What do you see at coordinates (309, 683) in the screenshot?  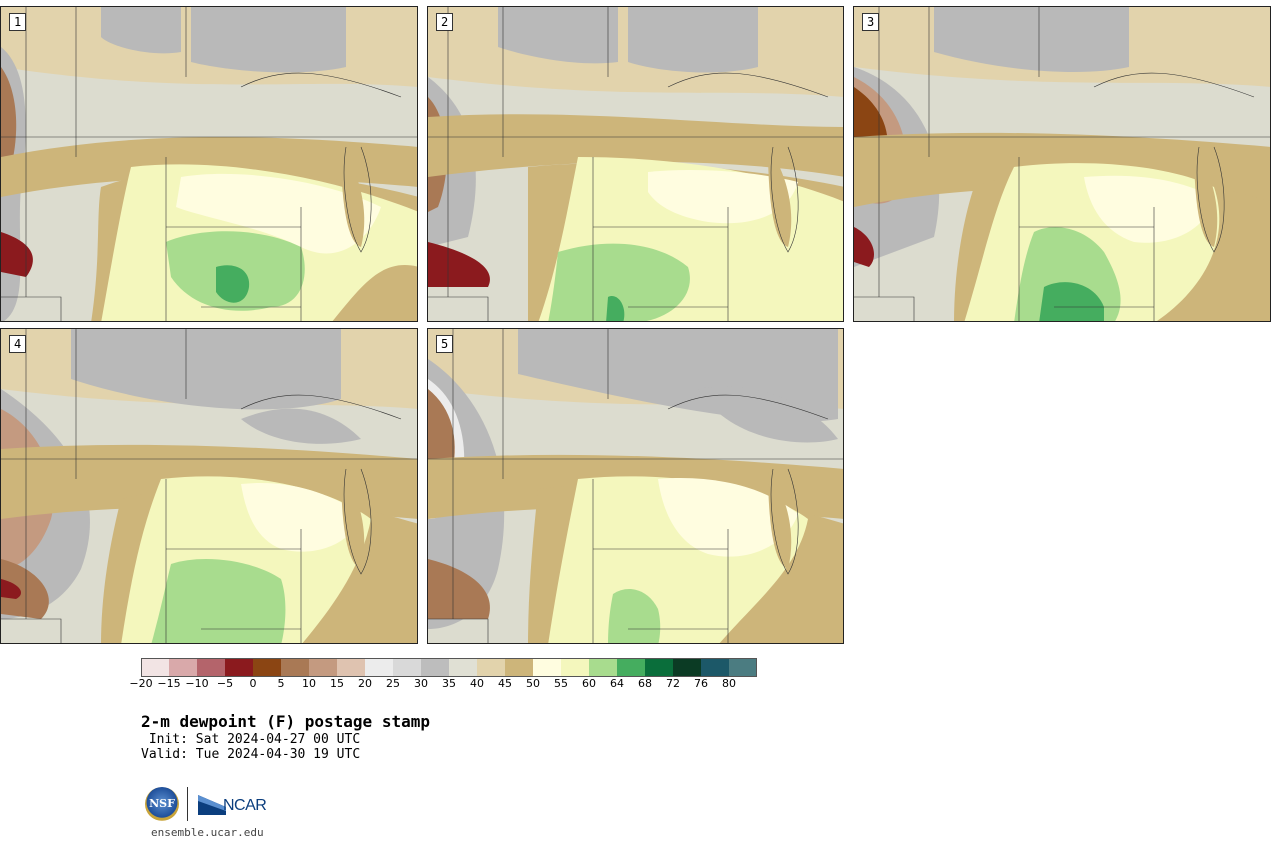 I see `colorbar-tick-label: 10` at bounding box center [309, 683].